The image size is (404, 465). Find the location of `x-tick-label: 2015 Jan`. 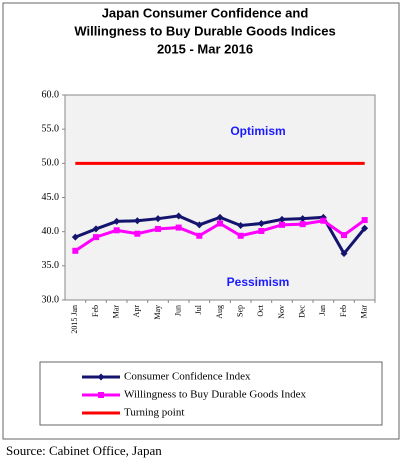

x-tick-label: 2015 Jan is located at coordinates (74, 319).